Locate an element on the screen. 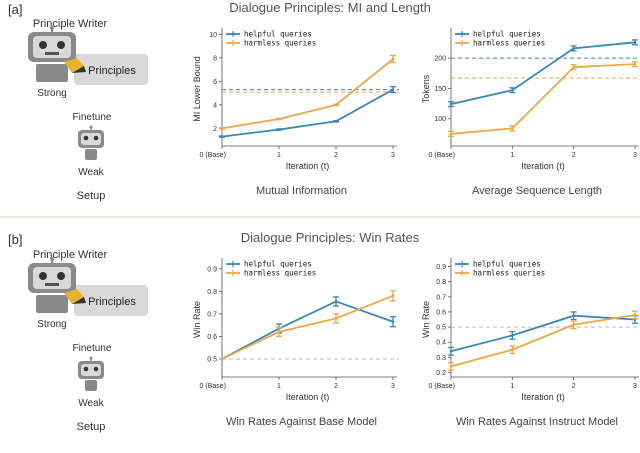  y-tick-label: 150 is located at coordinates (440, 89).